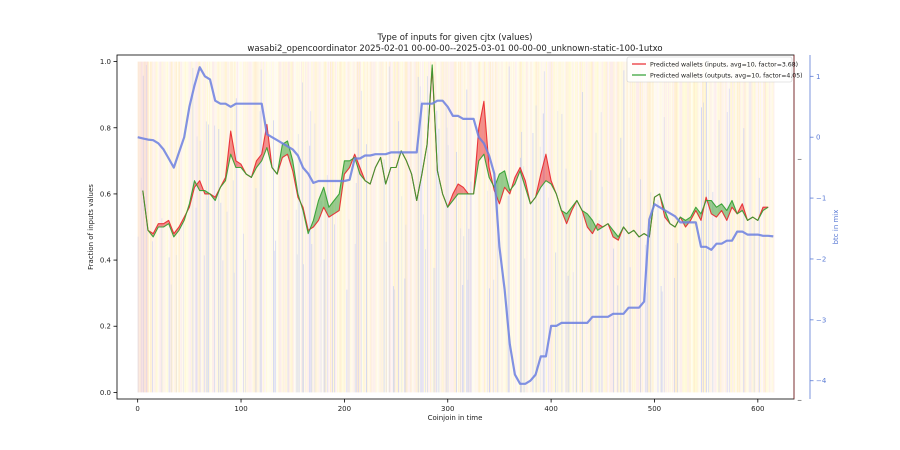  What do you see at coordinates (818, 229) in the screenshot?
I see `y-right-axis-ticks: 1 0 −1 −2 −3 −4` at bounding box center [818, 229].